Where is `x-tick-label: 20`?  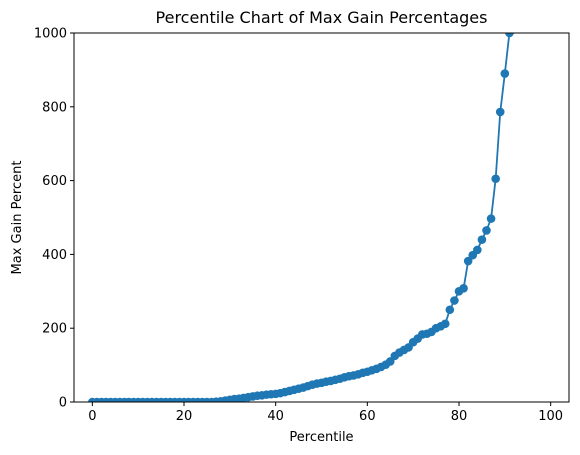
x-tick-label: 20 is located at coordinates (184, 416).